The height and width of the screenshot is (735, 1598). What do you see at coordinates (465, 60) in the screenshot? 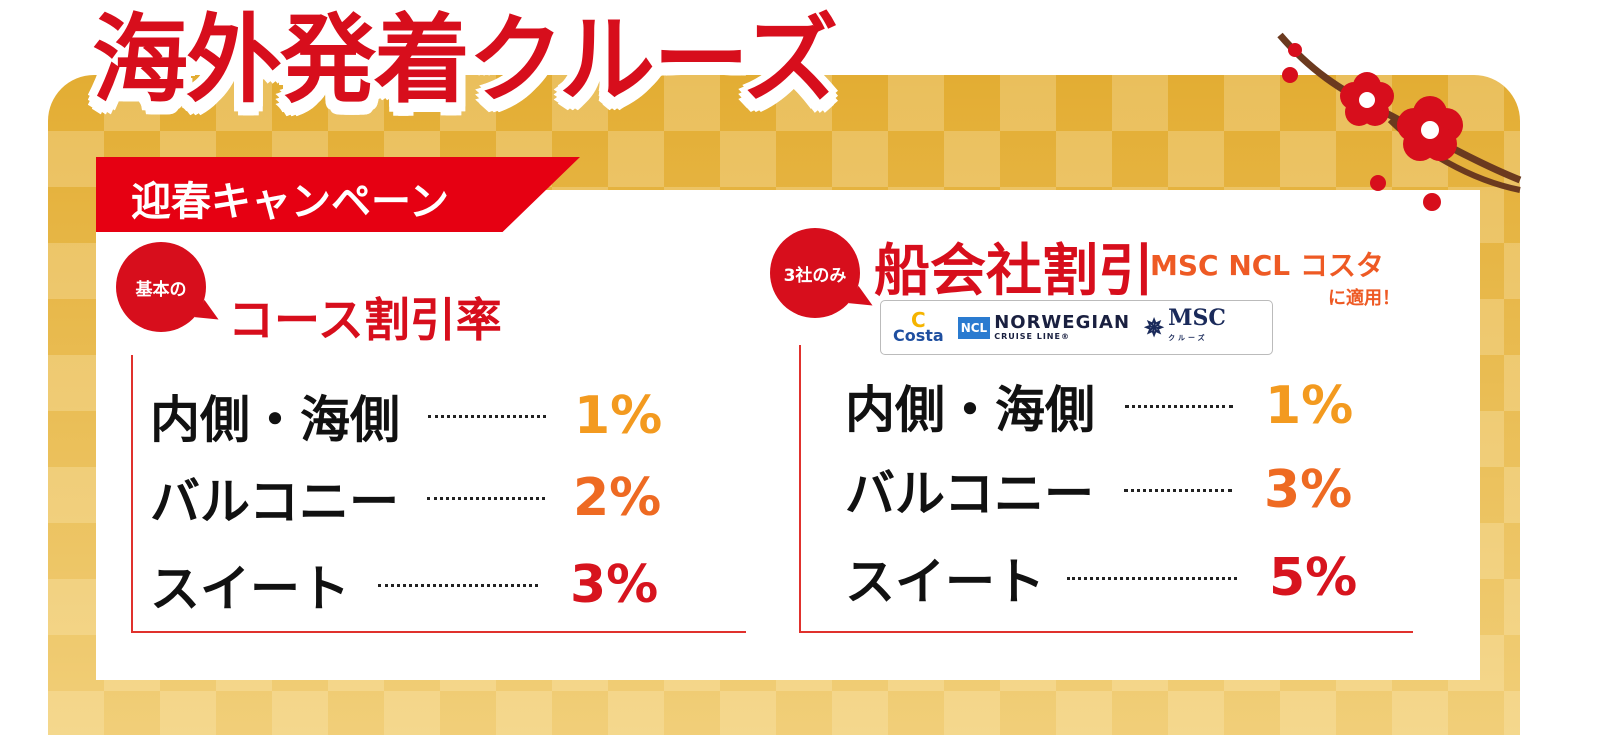
I see `page-title: 海外発着クルーズ` at bounding box center [465, 60].